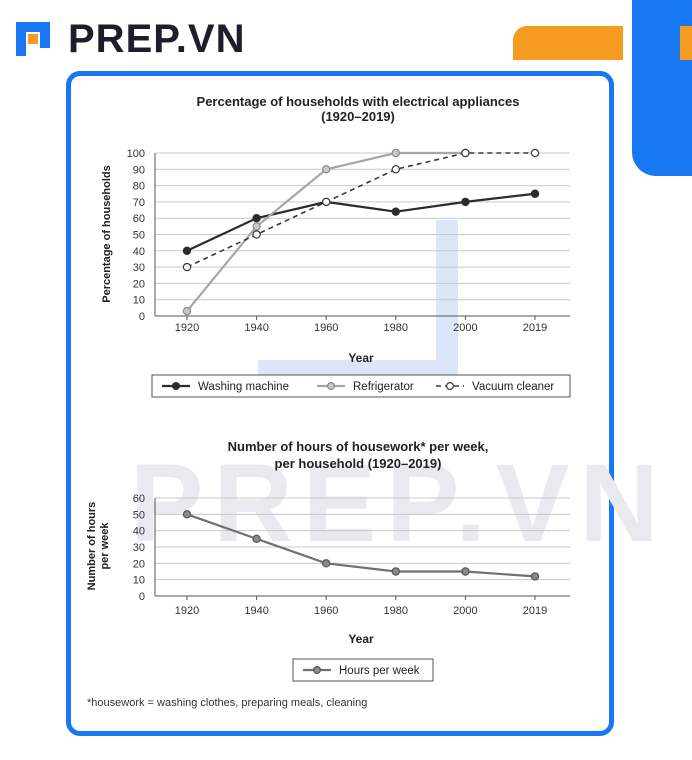 The image size is (692, 760). Describe the element at coordinates (139, 548) in the screenshot. I see `chart2-y-tick-label: 30` at that location.